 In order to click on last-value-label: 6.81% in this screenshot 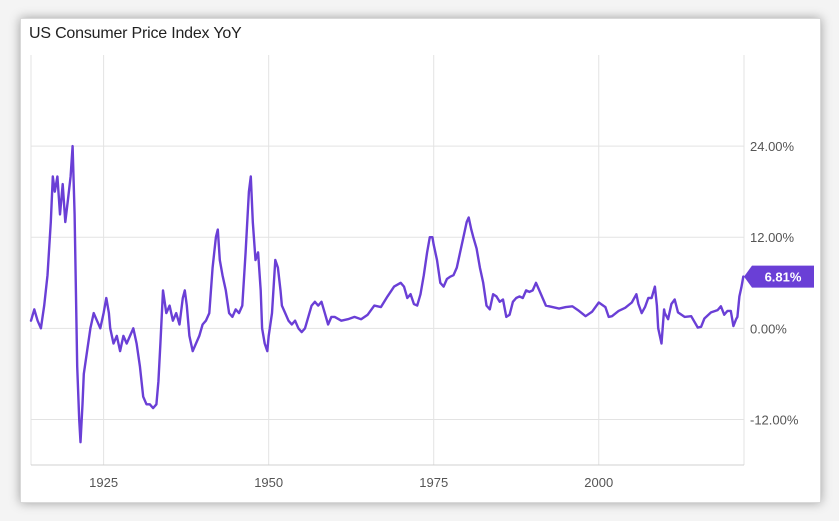, I will do `click(783, 277)`.